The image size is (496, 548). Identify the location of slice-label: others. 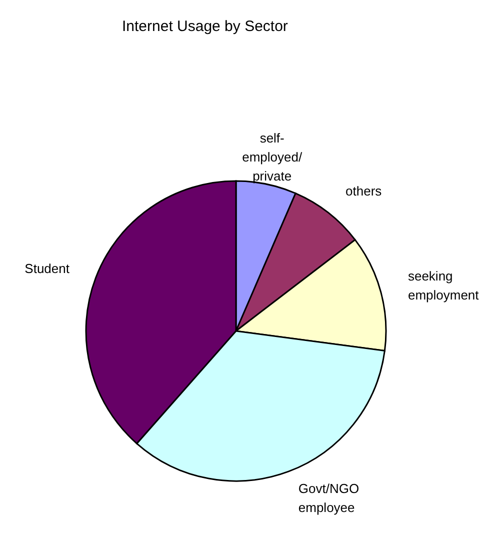
(364, 190).